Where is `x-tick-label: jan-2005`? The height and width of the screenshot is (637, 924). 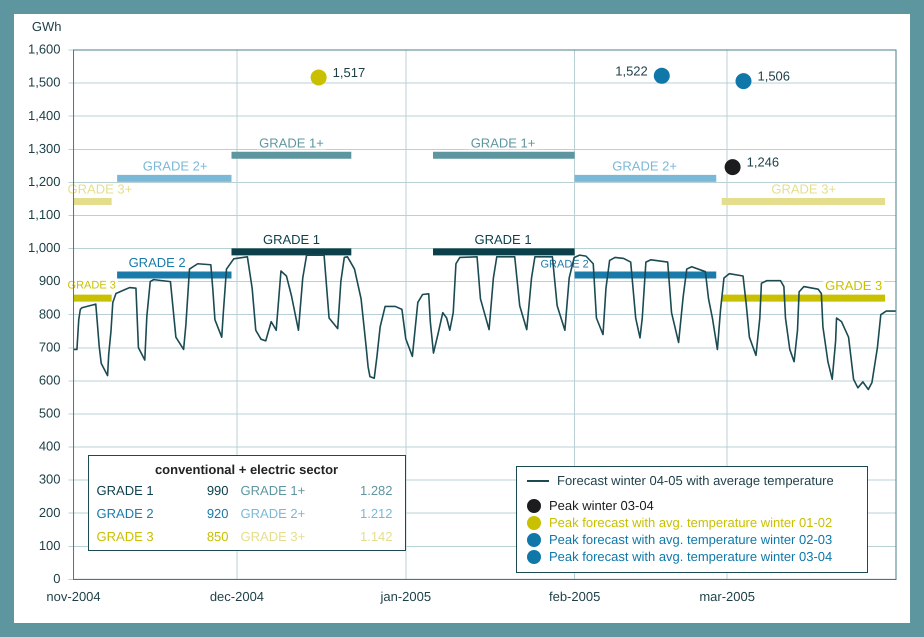
x-tick-label: jan-2005 is located at coordinates (405, 596).